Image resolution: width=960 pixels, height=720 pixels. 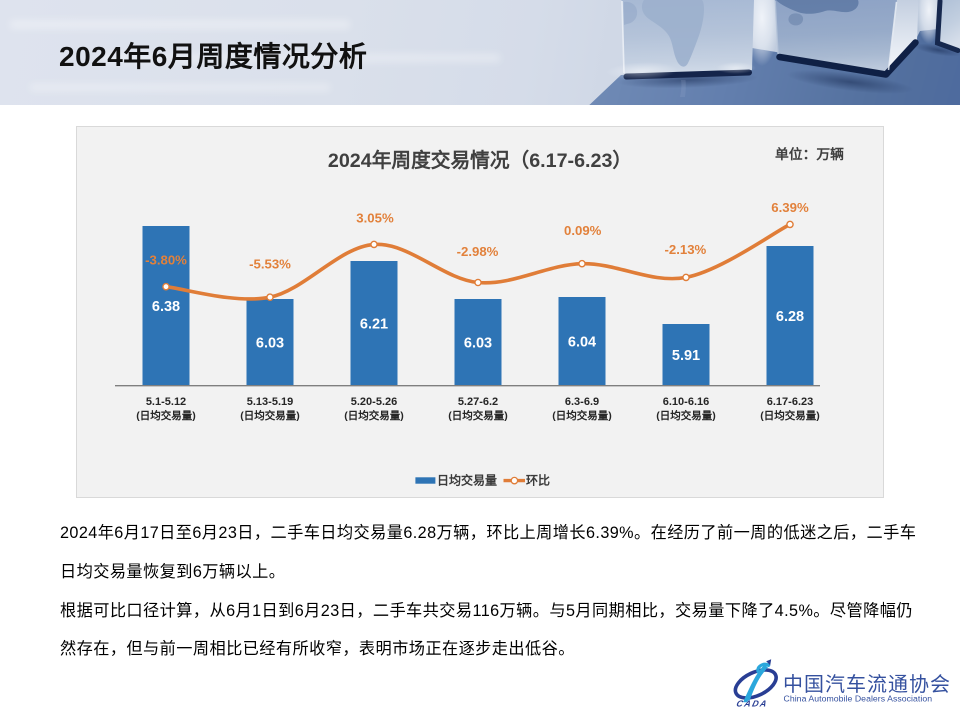 I want to click on svg-text: 6.28, so click(x=790, y=317).